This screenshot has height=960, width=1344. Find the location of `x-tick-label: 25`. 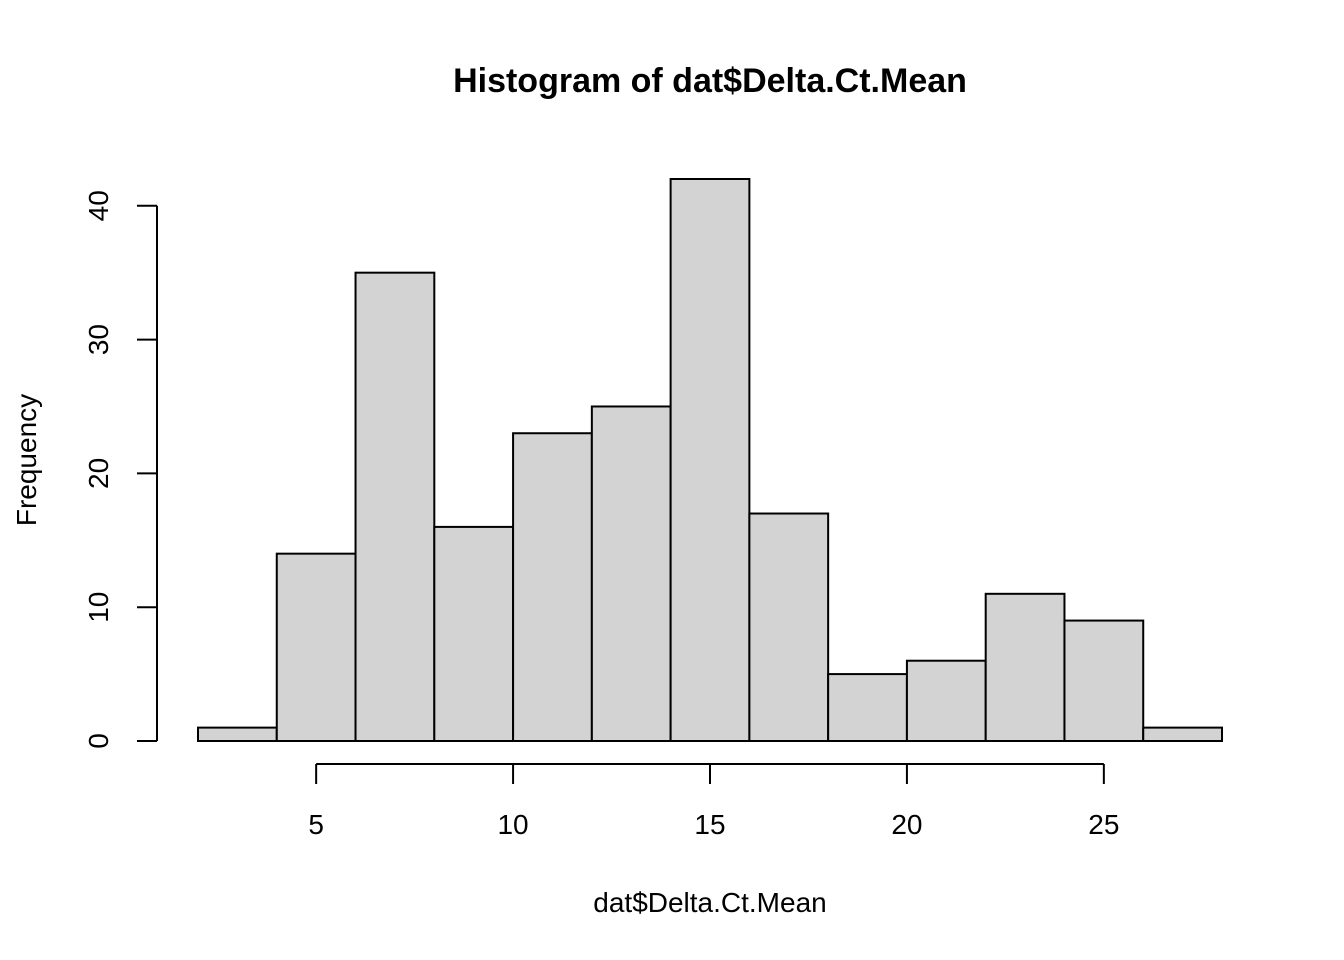

x-tick-label: 25 is located at coordinates (1103, 824).